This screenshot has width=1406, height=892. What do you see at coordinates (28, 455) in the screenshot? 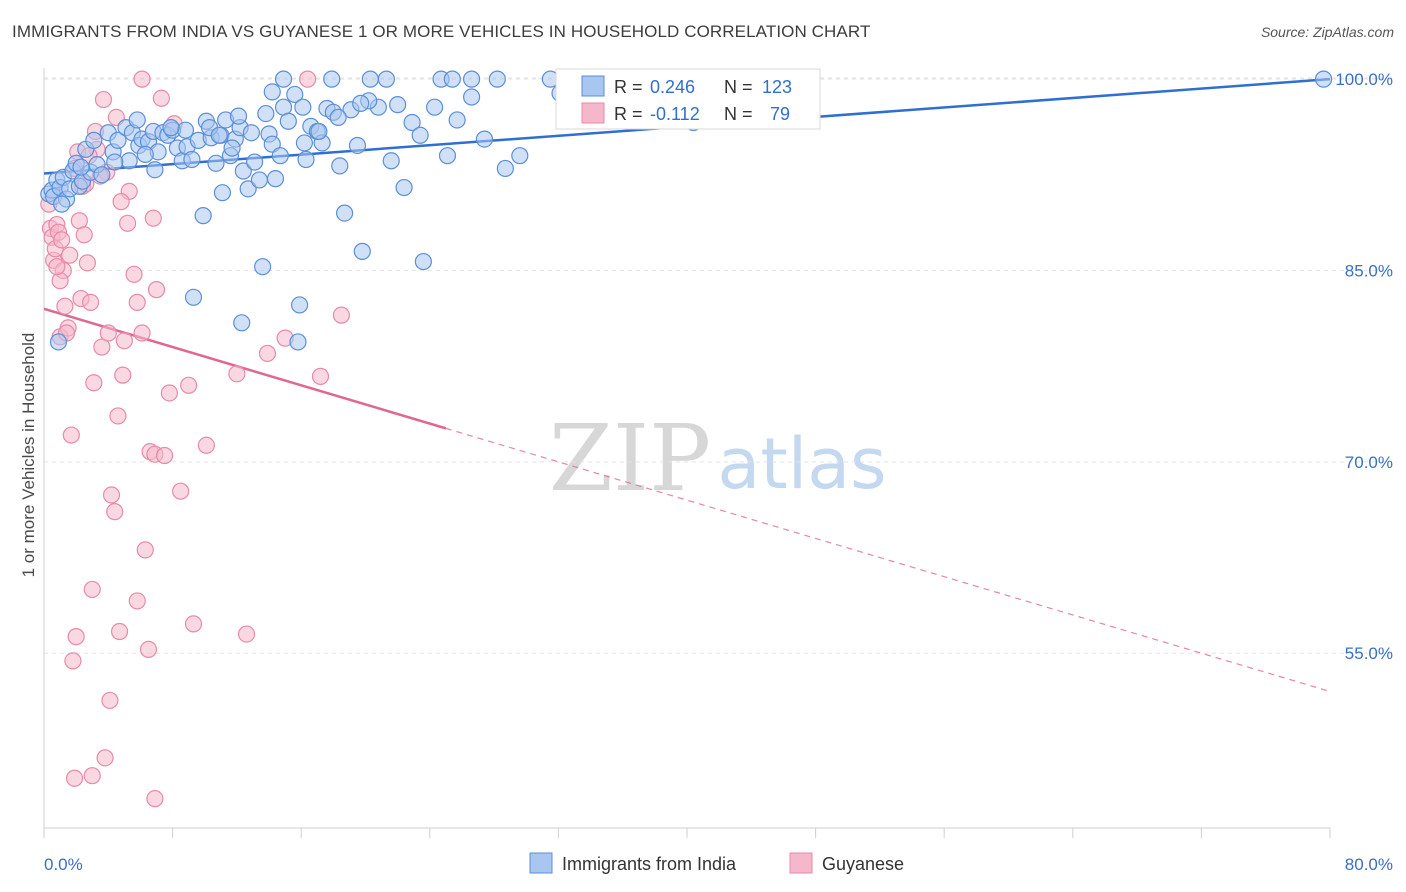
I see `y-axis-label: 1 or more Vehicles in Household` at bounding box center [28, 455].